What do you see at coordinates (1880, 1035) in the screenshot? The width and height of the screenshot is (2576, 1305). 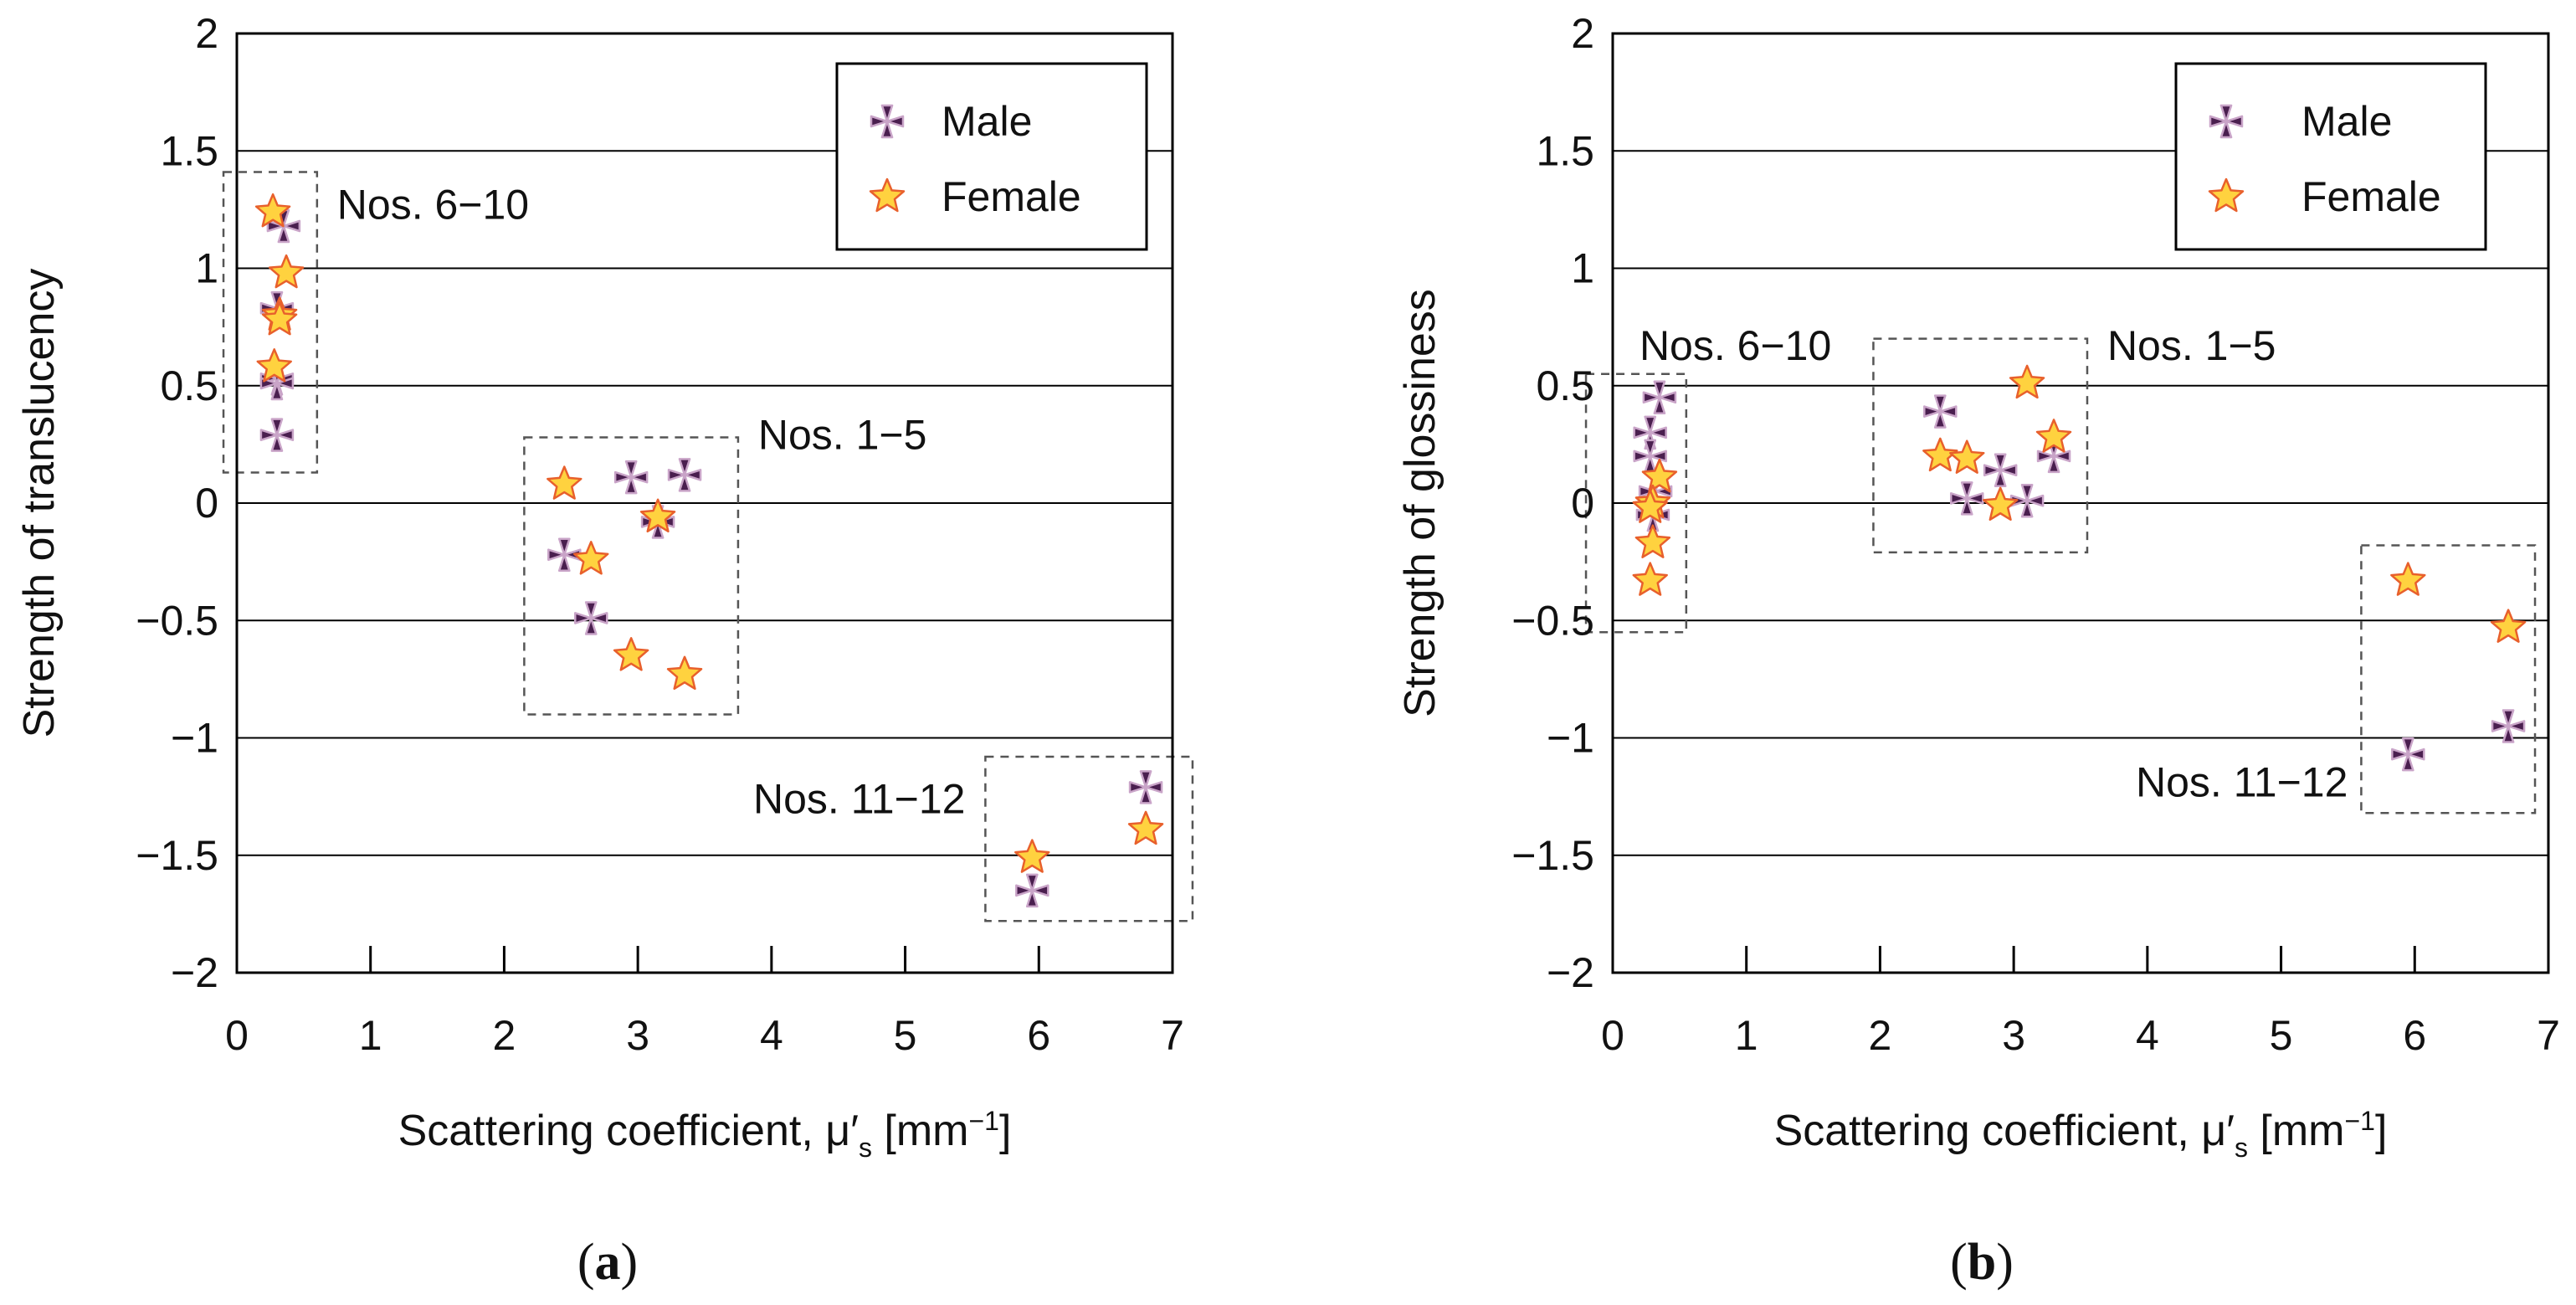 I see `panel-b-xtick-label: 2` at bounding box center [1880, 1035].